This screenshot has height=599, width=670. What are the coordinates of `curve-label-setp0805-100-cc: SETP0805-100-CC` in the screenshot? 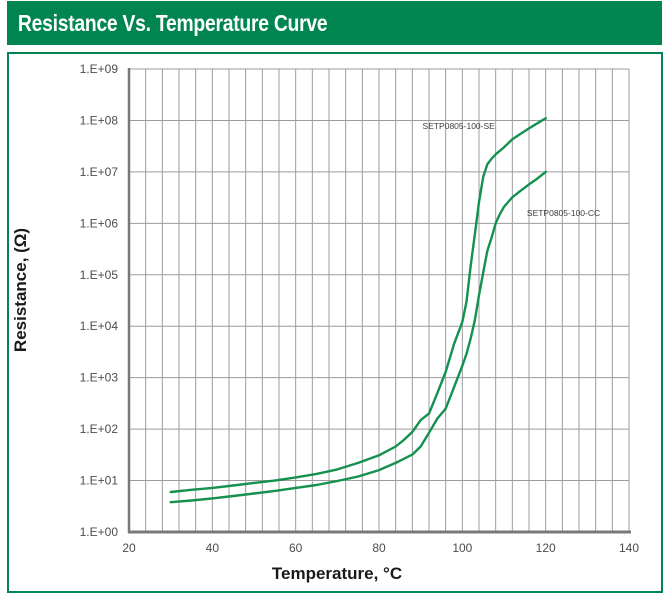 It's located at (563, 213).